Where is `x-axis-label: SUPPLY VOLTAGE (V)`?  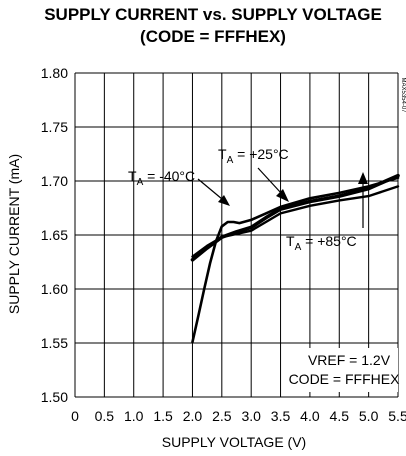 x-axis-label: SUPPLY VOLTAGE (V) is located at coordinates (234, 442).